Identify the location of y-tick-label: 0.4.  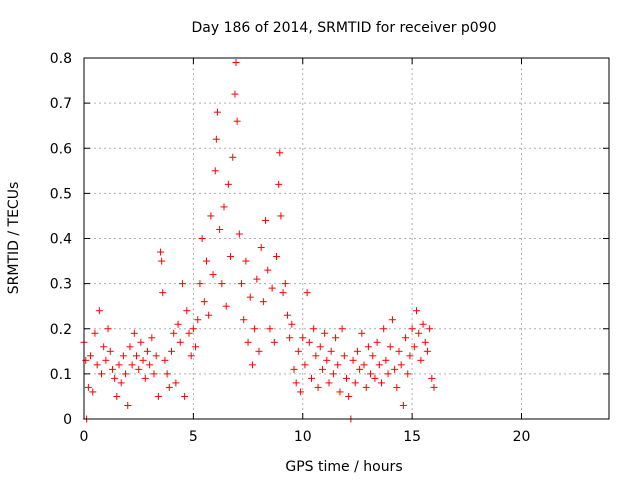
(61, 240).